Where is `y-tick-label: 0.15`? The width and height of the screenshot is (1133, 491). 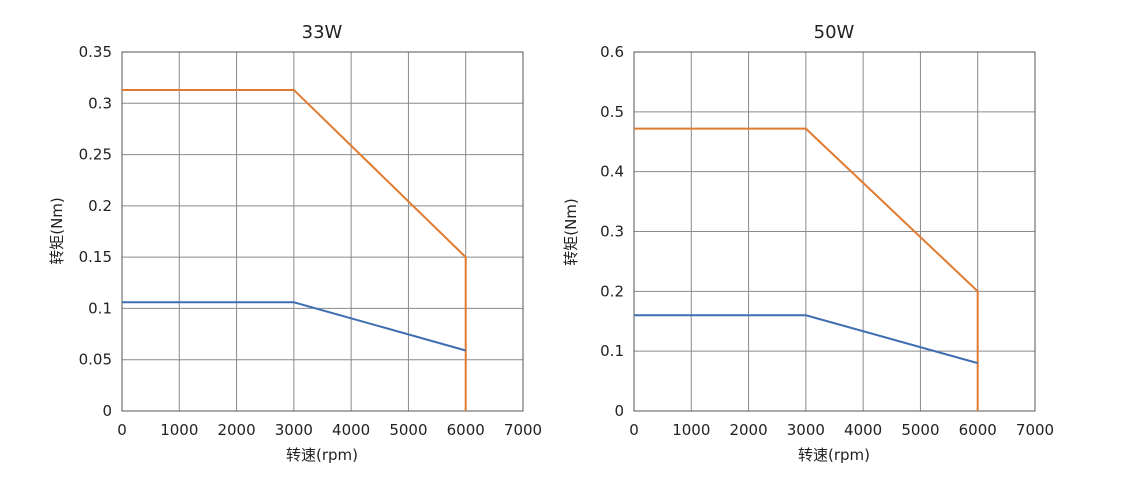
y-tick-label: 0.15 is located at coordinates (95, 257).